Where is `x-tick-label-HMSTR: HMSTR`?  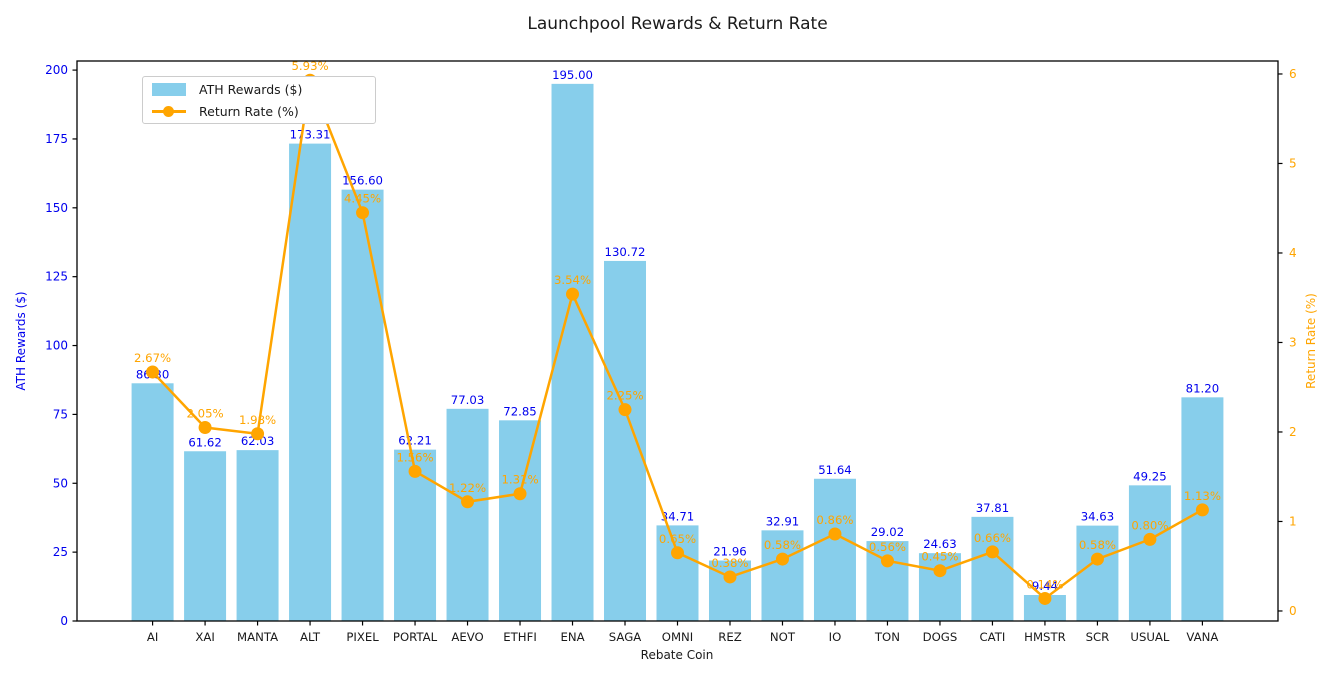
x-tick-label-HMSTR: HMSTR is located at coordinates (1045, 637).